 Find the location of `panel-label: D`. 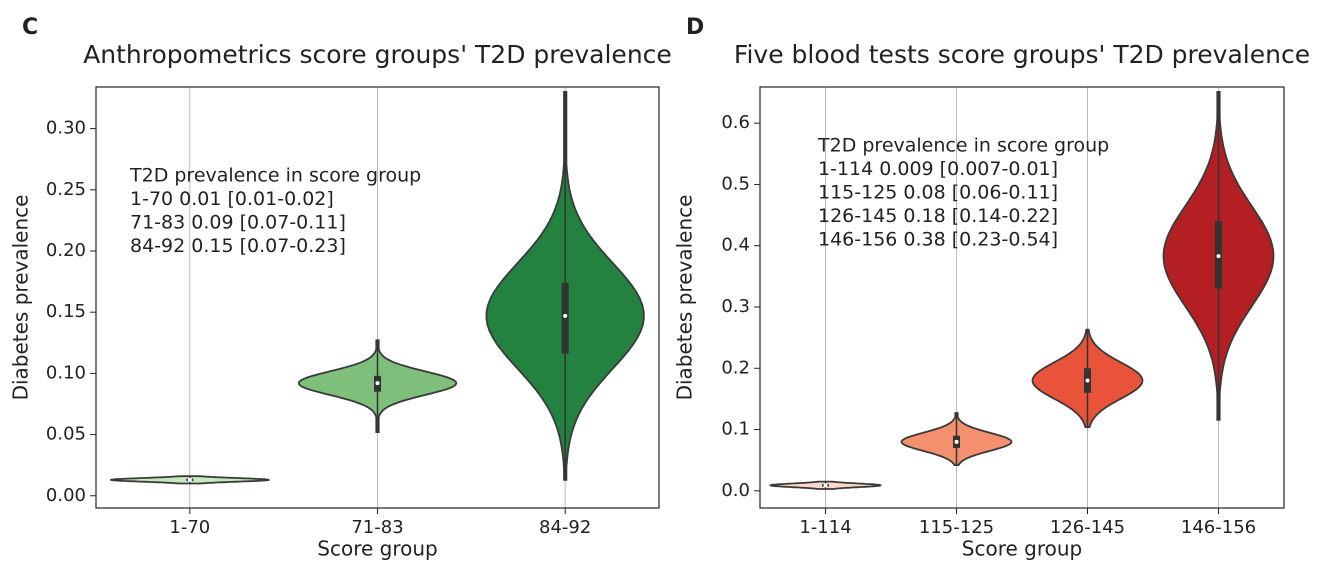

panel-label: D is located at coordinates (695, 27).